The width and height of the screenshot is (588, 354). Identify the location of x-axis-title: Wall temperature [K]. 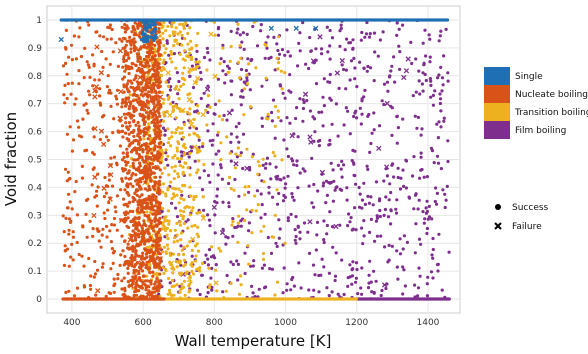
(253, 341).